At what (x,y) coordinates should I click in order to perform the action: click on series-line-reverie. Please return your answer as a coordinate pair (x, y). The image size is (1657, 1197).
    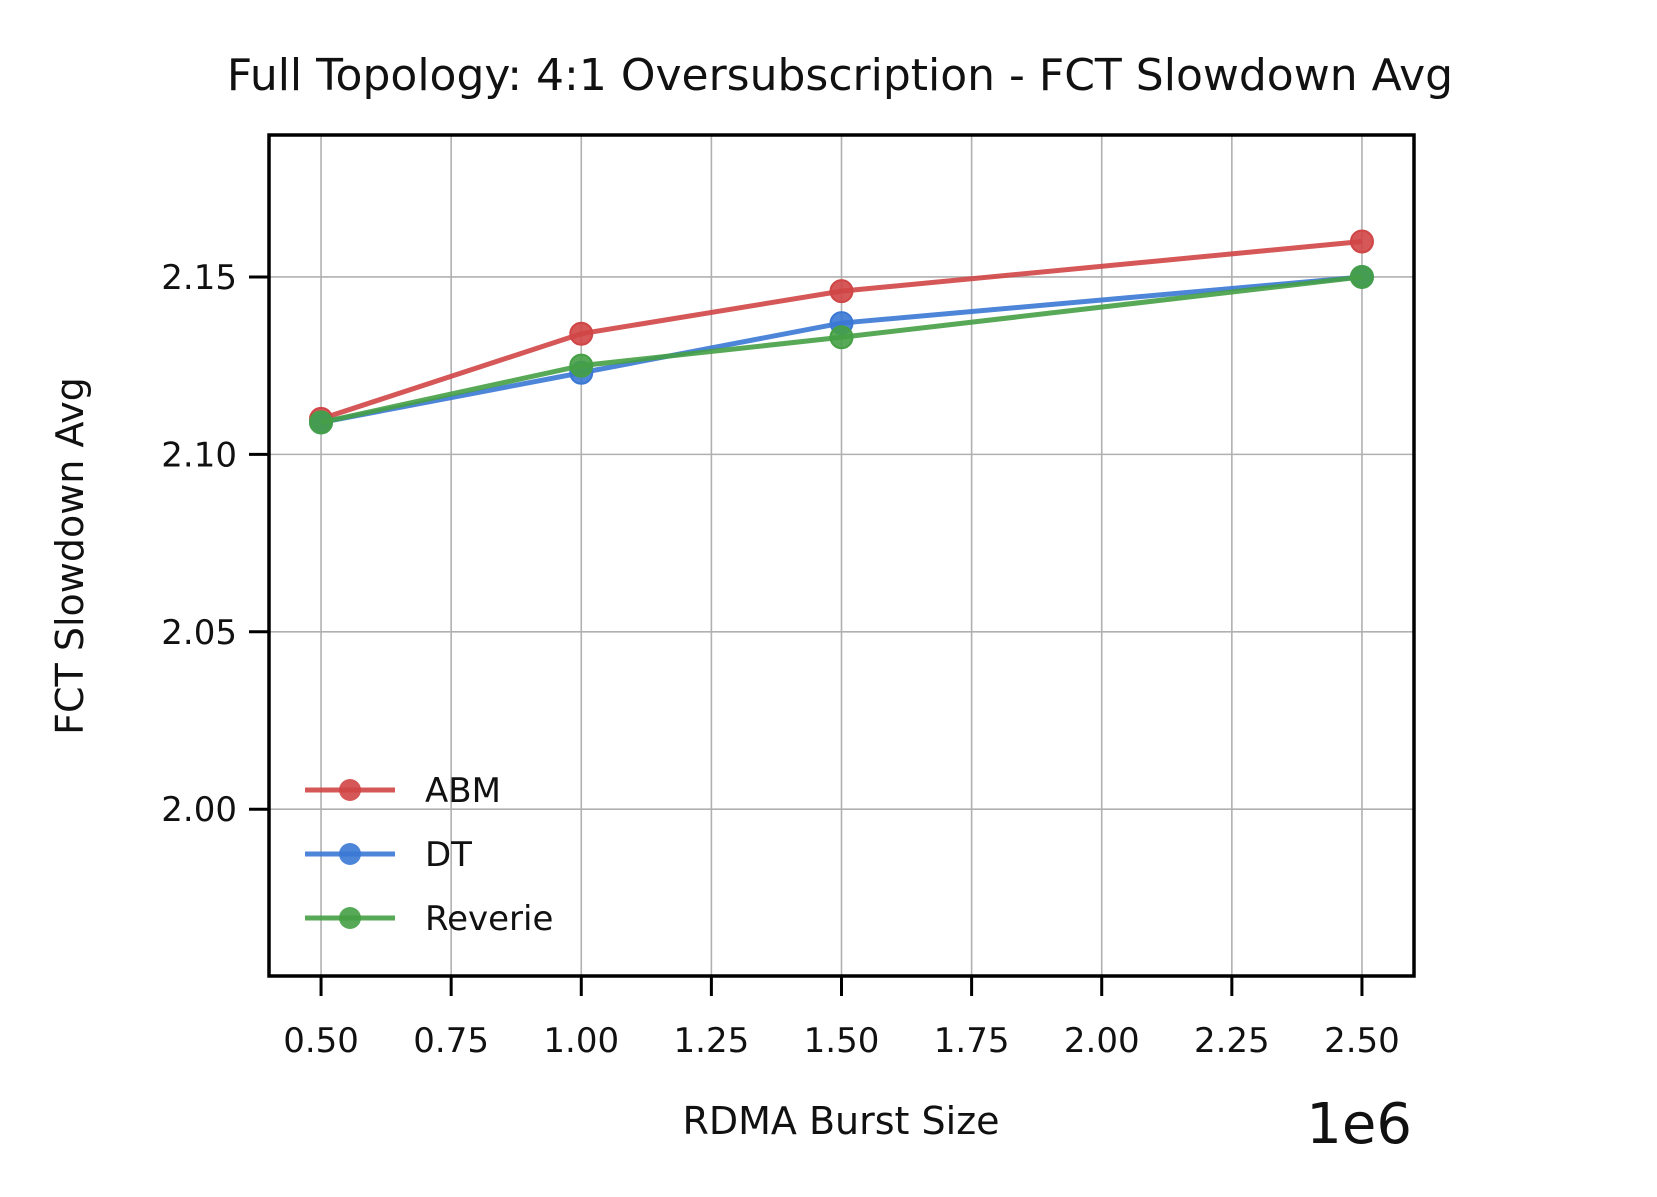
    Looking at the image, I should click on (841, 349).